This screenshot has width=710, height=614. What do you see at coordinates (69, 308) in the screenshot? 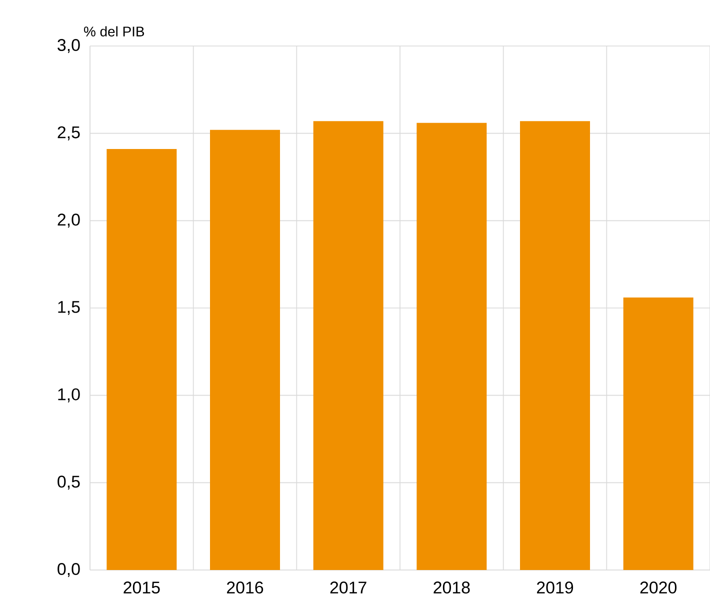
I see `y-tick-label: 1,5` at bounding box center [69, 308].